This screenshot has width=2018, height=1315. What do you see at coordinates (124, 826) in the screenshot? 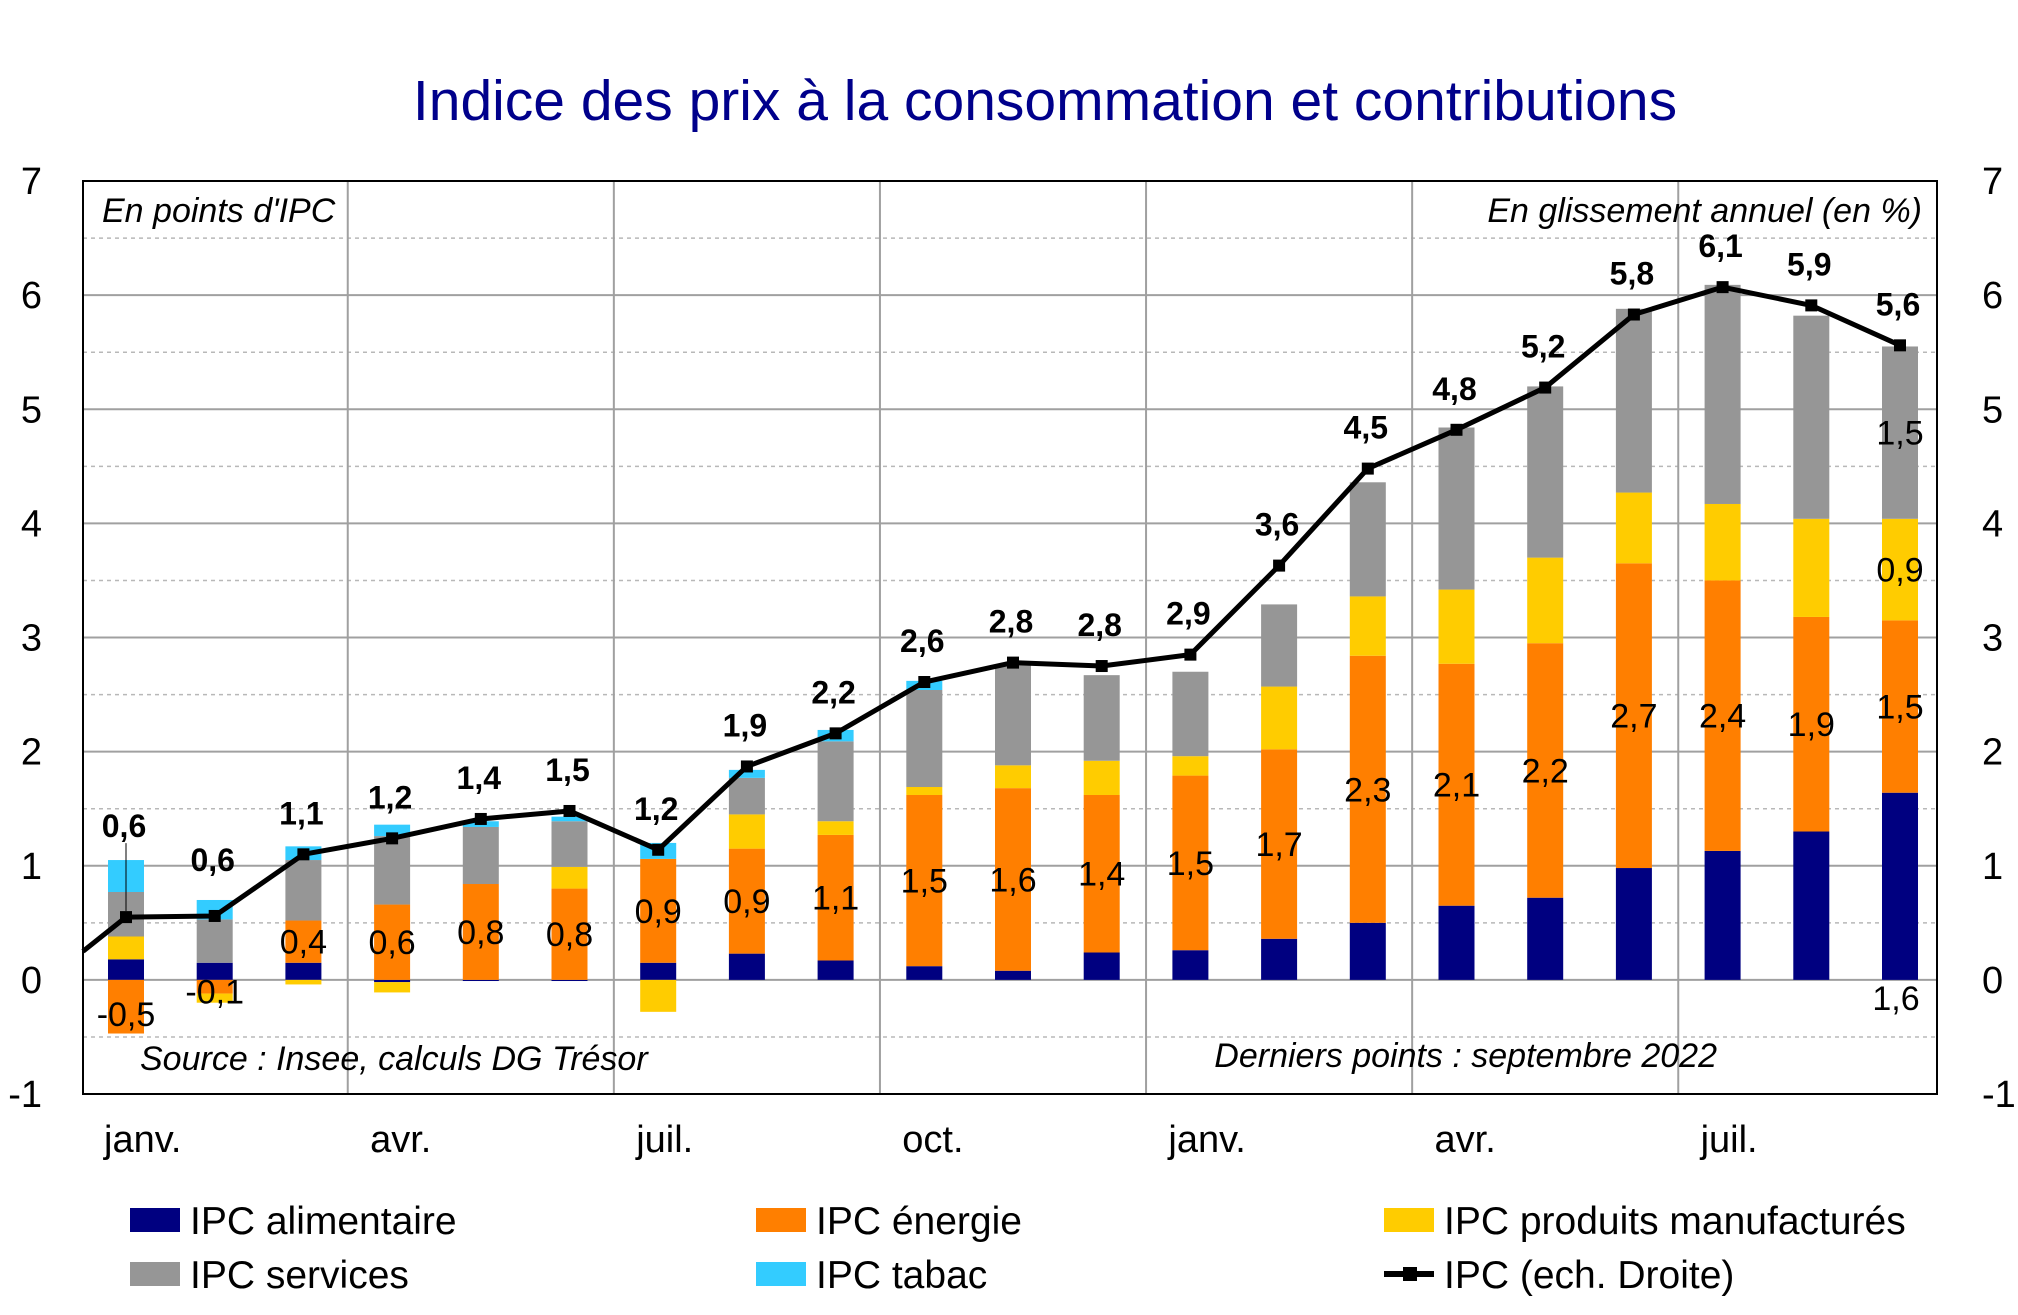
I see `total-label: 0,6` at bounding box center [124, 826].